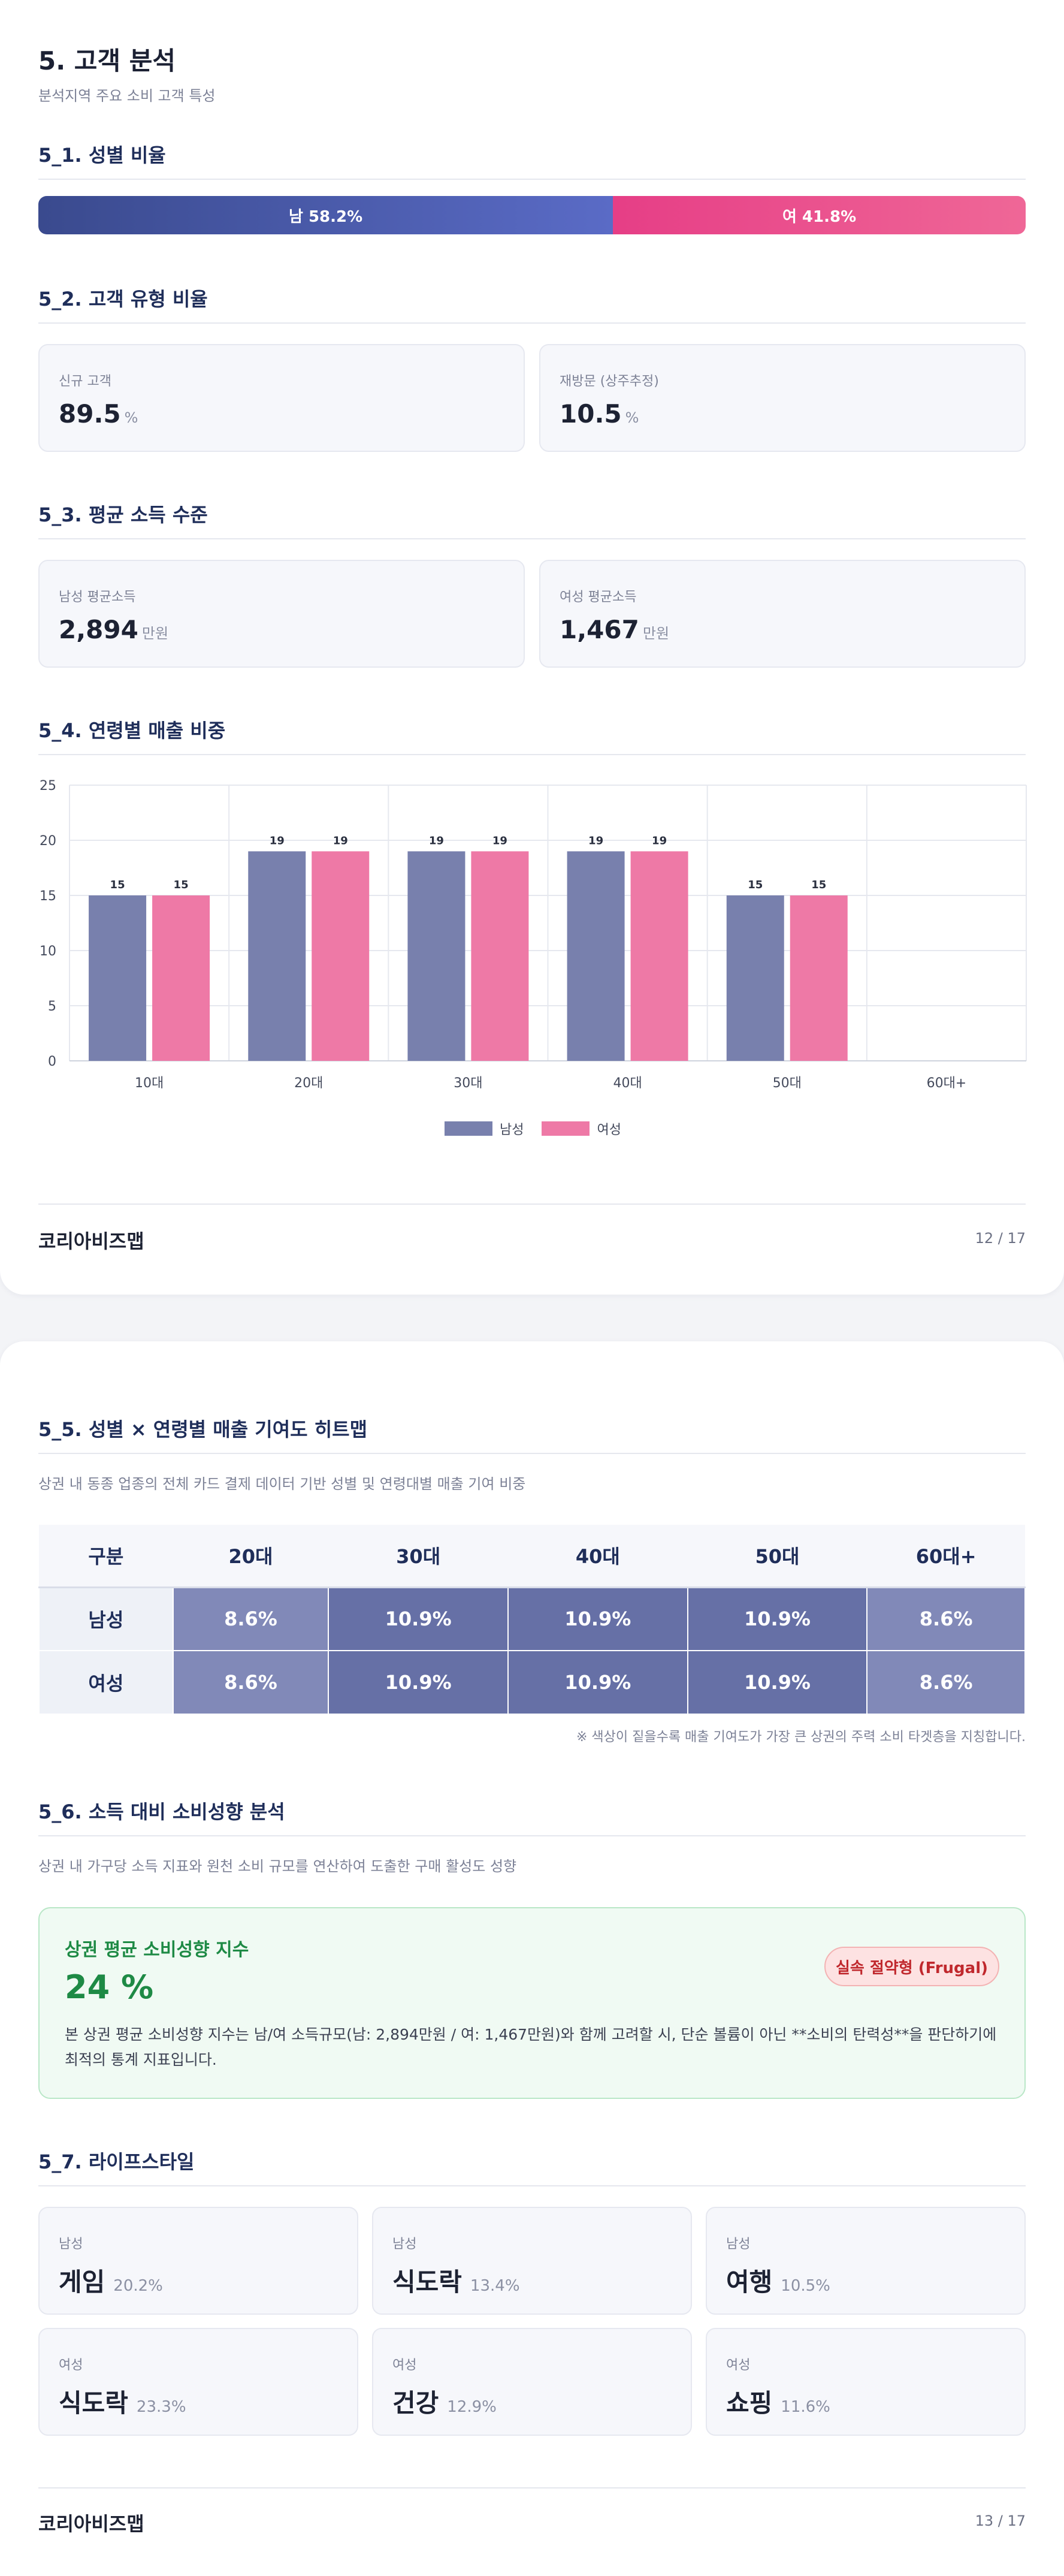 The image size is (1064, 2576). Describe the element at coordinates (819, 215) in the screenshot. I see `gender-bar-female: 여 41.8%` at that location.